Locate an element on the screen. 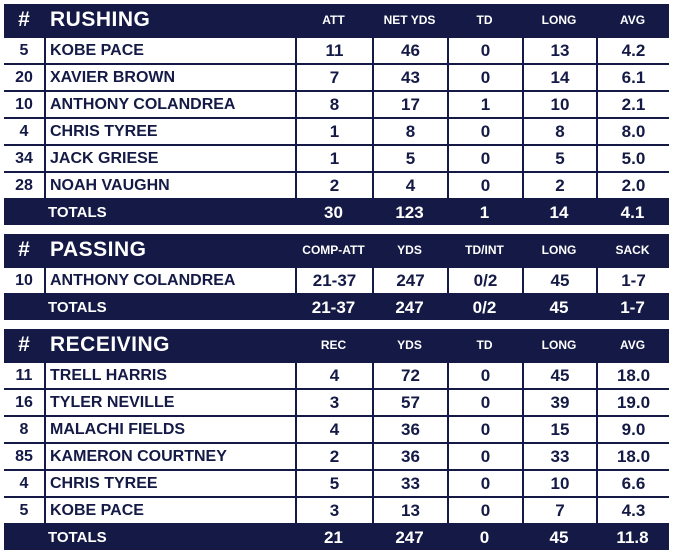 The width and height of the screenshot is (673, 554). player-name: JACK GRIESE is located at coordinates (169, 157).